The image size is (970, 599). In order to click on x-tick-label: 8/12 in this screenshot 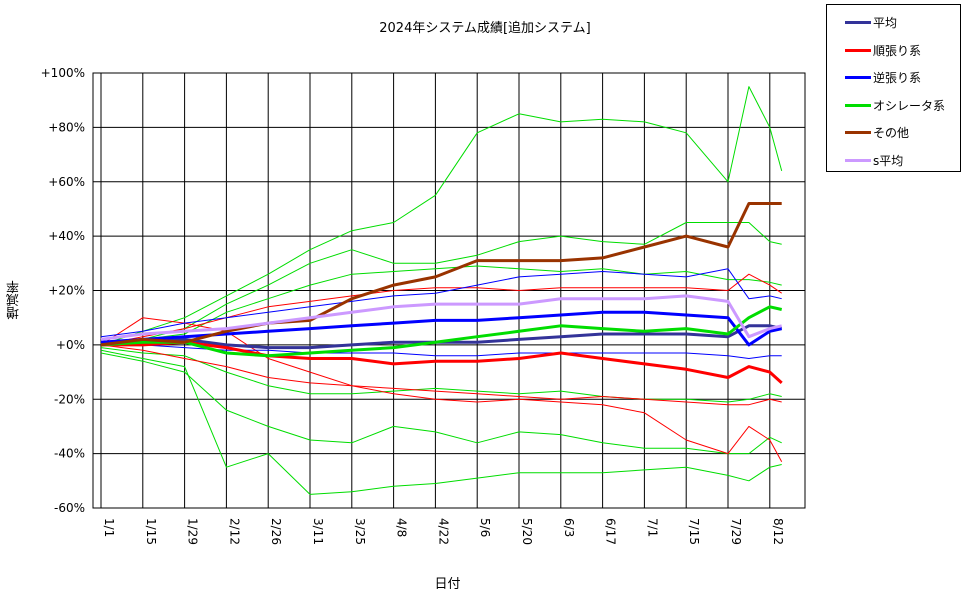, I will do `click(778, 531)`.